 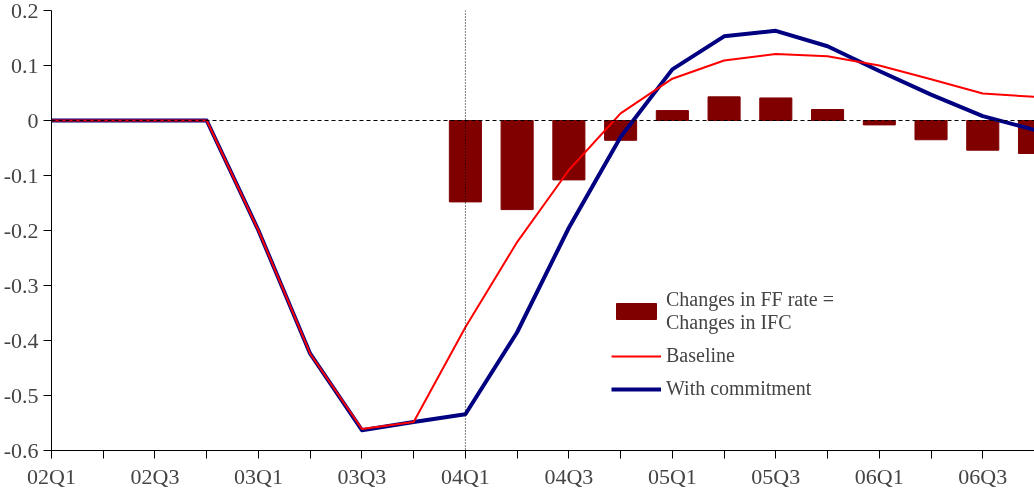 What do you see at coordinates (672, 476) in the screenshot?
I see `x-tick-label: 05Q1` at bounding box center [672, 476].